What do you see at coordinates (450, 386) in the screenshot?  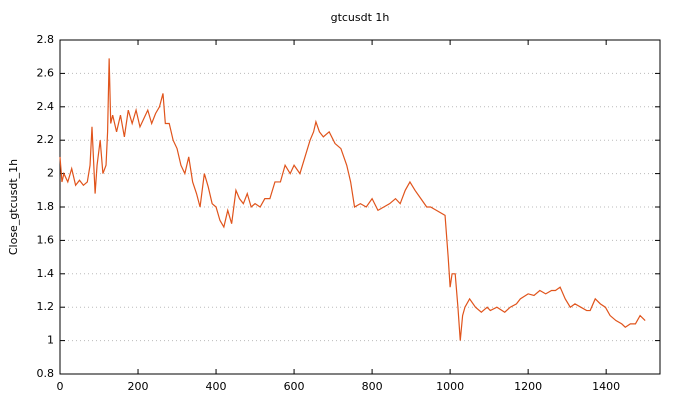 I see `x-tick-label: 1000` at bounding box center [450, 386].